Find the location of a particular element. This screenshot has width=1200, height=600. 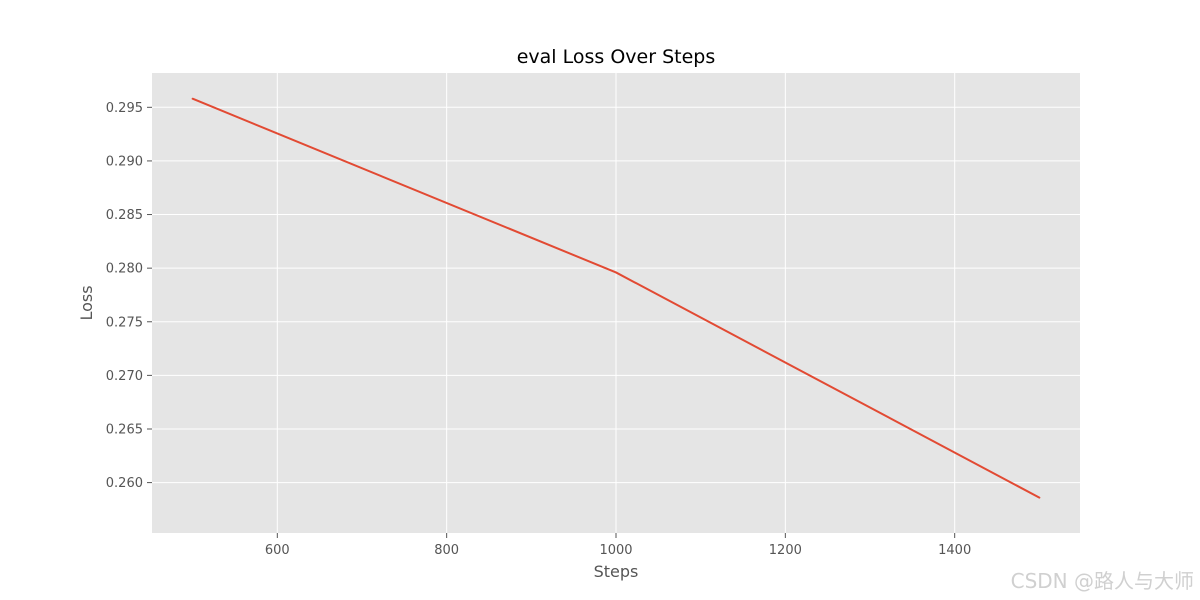

x-tick-label: 600 is located at coordinates (277, 550).